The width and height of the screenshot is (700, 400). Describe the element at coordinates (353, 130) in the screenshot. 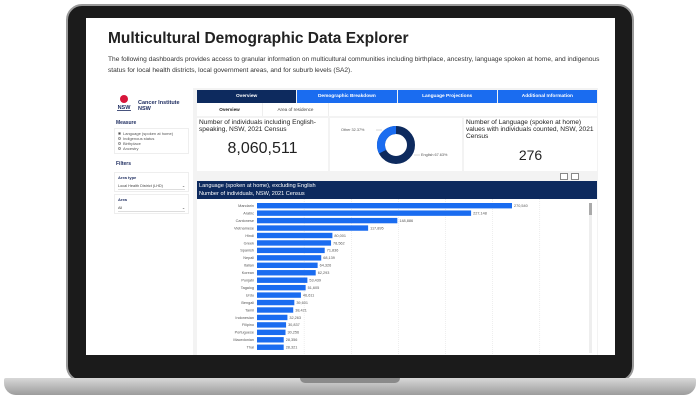

I see `donut-label-other: Other 32.37%` at that location.